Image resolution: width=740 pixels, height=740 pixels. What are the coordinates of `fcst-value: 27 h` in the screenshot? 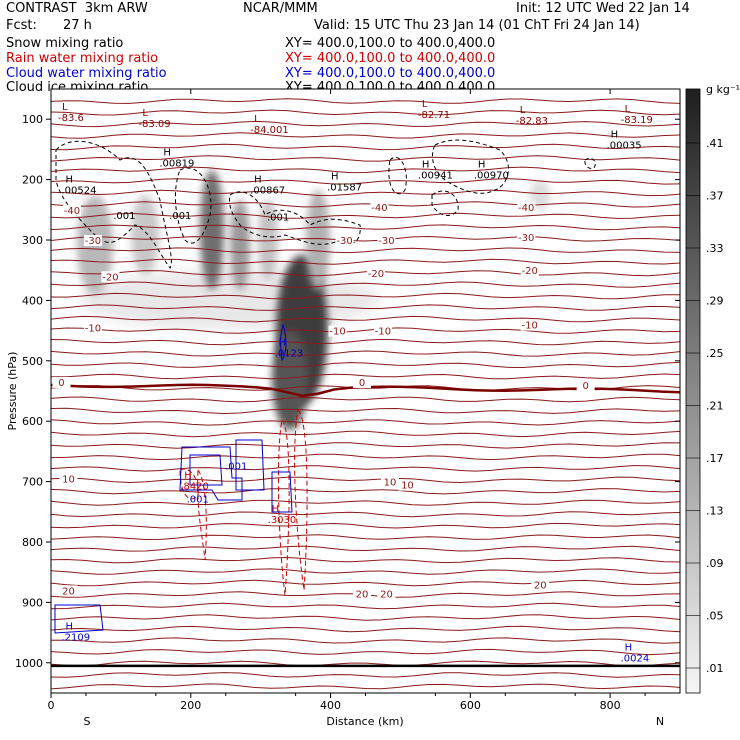 It's located at (77, 25).